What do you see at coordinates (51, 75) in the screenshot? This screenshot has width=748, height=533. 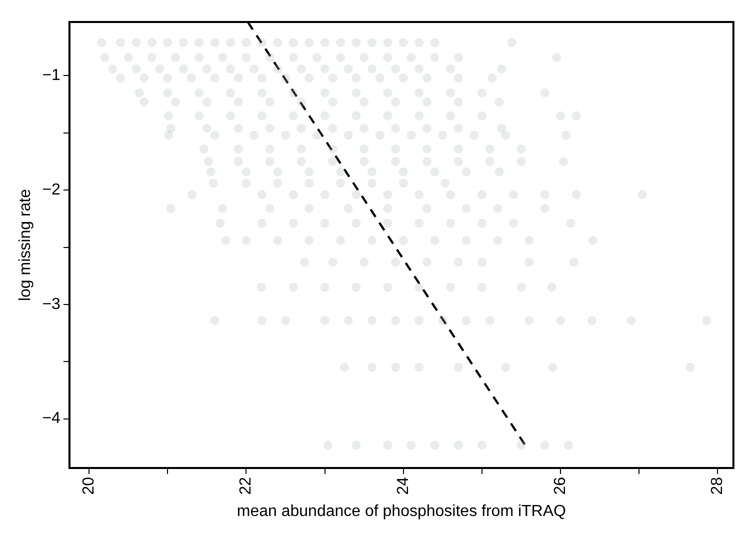 I see `y-tick-label: −1` at bounding box center [51, 75].